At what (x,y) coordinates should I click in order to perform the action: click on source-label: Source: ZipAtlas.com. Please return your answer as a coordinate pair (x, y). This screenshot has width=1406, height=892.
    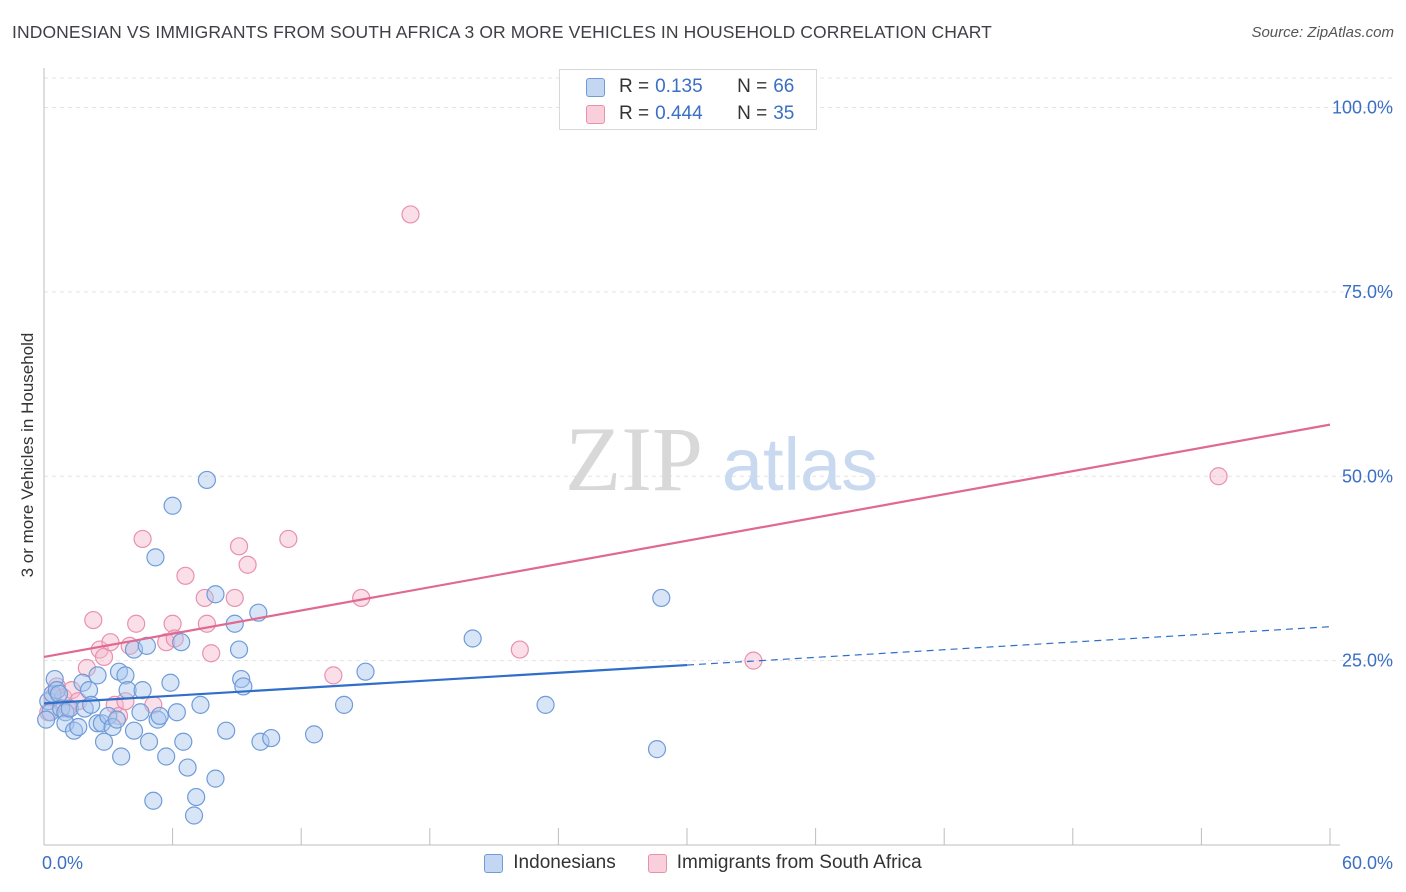
    Looking at the image, I should click on (1322, 32).